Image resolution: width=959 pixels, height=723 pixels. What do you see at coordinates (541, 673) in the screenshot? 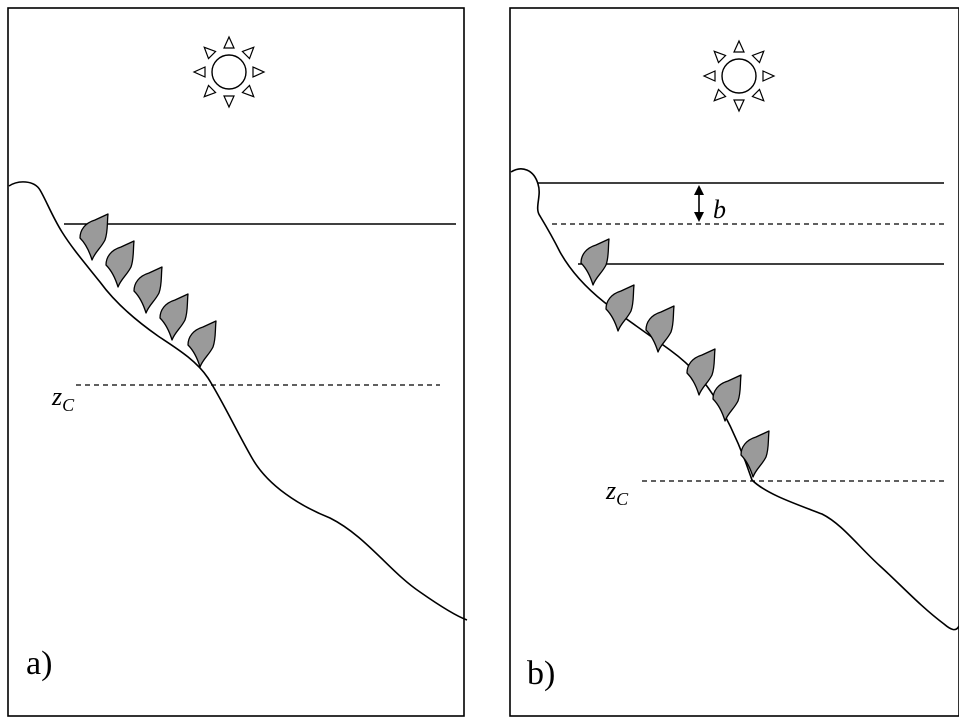
I see `panel-label: b)` at bounding box center [541, 673].